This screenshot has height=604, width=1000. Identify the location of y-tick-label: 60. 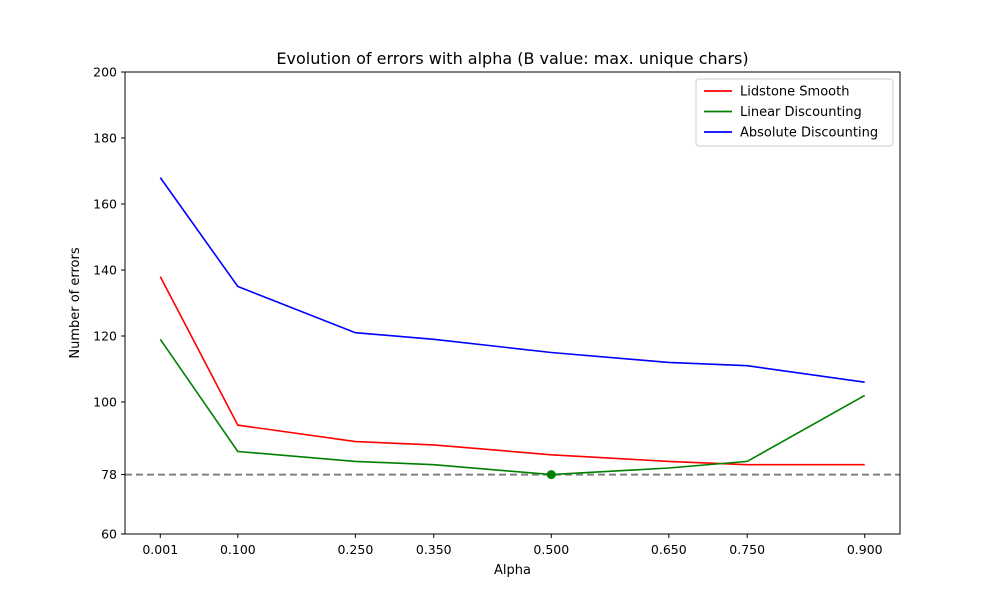
(109, 534).